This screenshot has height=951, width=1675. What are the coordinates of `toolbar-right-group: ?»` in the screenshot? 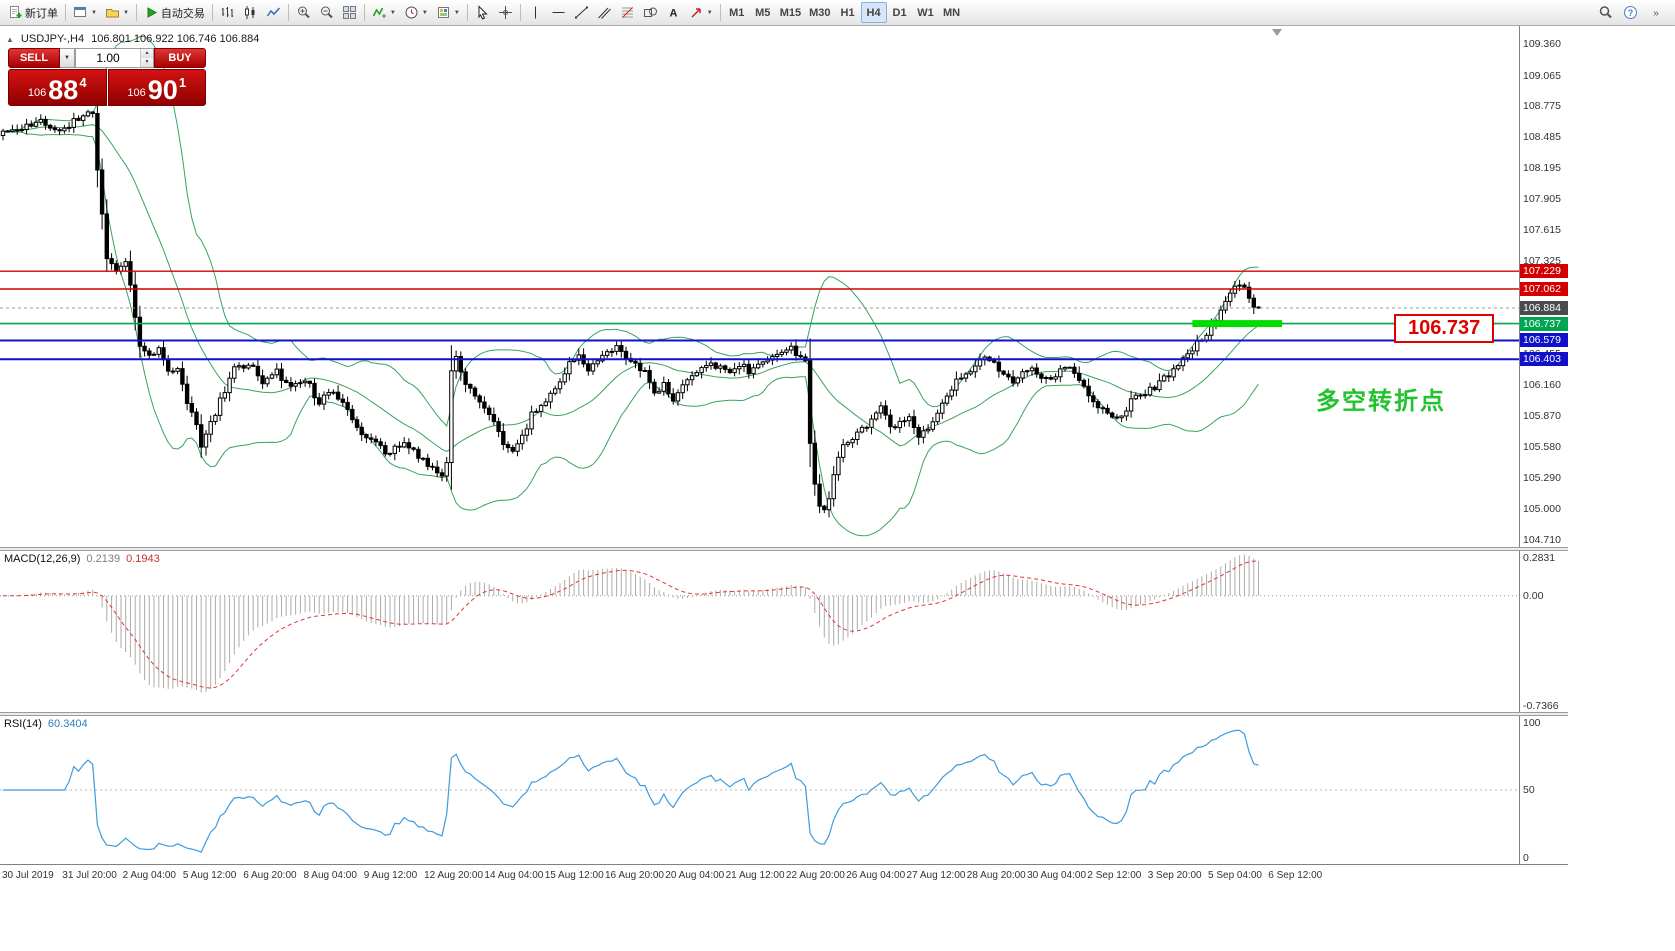 It's located at (1632, 12).